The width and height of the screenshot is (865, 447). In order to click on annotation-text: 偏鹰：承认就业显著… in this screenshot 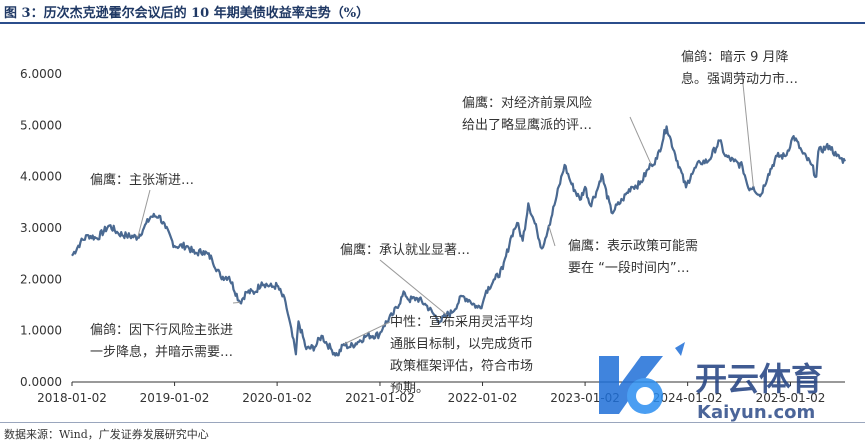, I will do `click(405, 250)`.